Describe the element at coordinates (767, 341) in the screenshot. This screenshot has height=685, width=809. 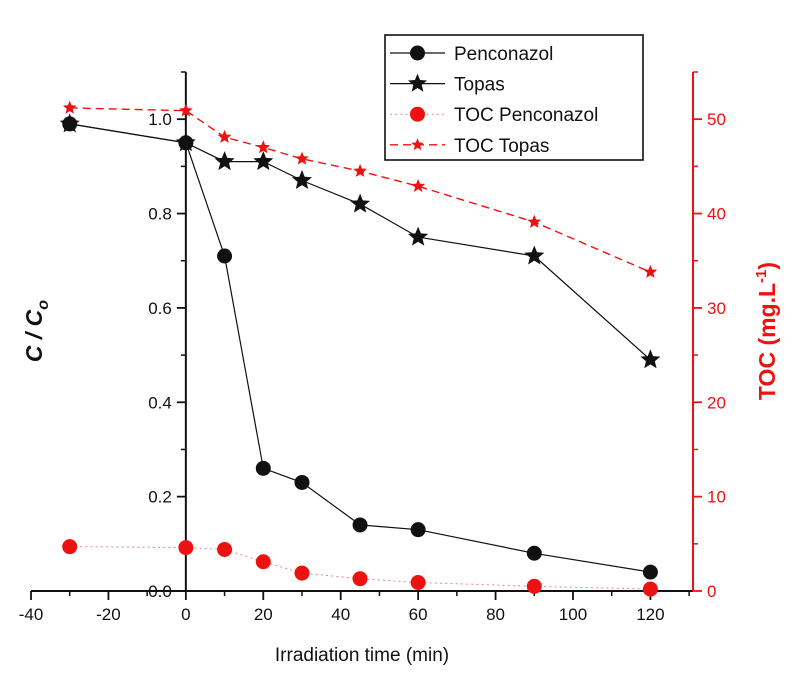
I see `y-axis-title-right-main: TOC (mg.L` at that location.